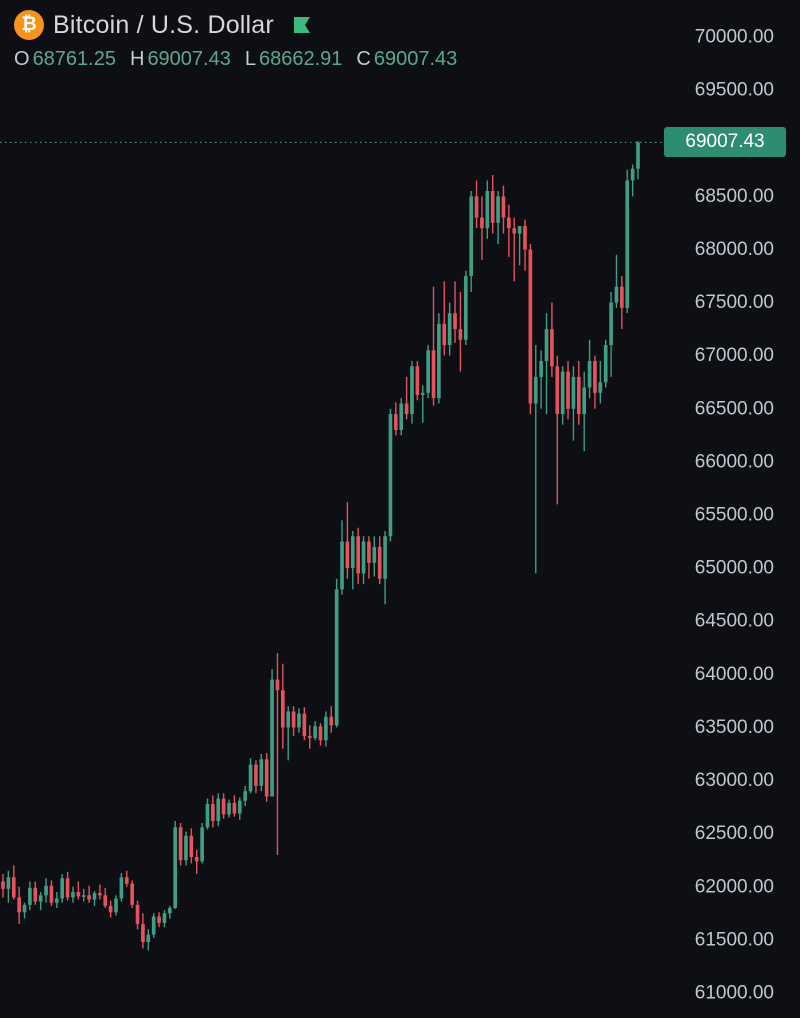 This screenshot has height=1018, width=800. Describe the element at coordinates (734, 833) in the screenshot. I see `y-tick-label: 62500.00` at that location.